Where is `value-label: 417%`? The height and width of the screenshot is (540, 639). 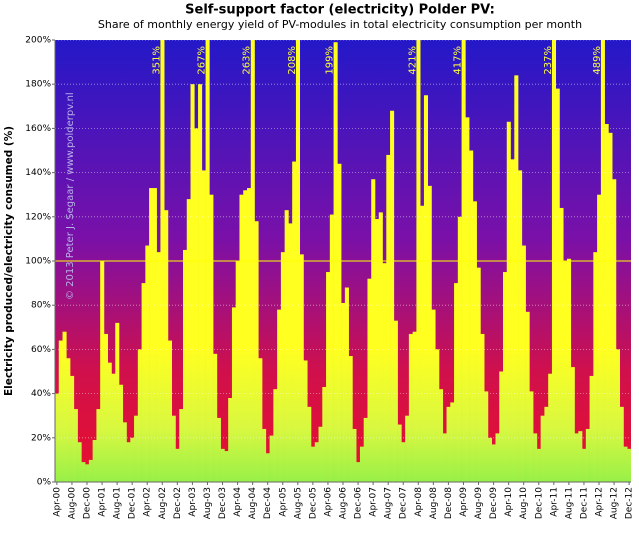
value-label: 417% is located at coordinates (457, 60).